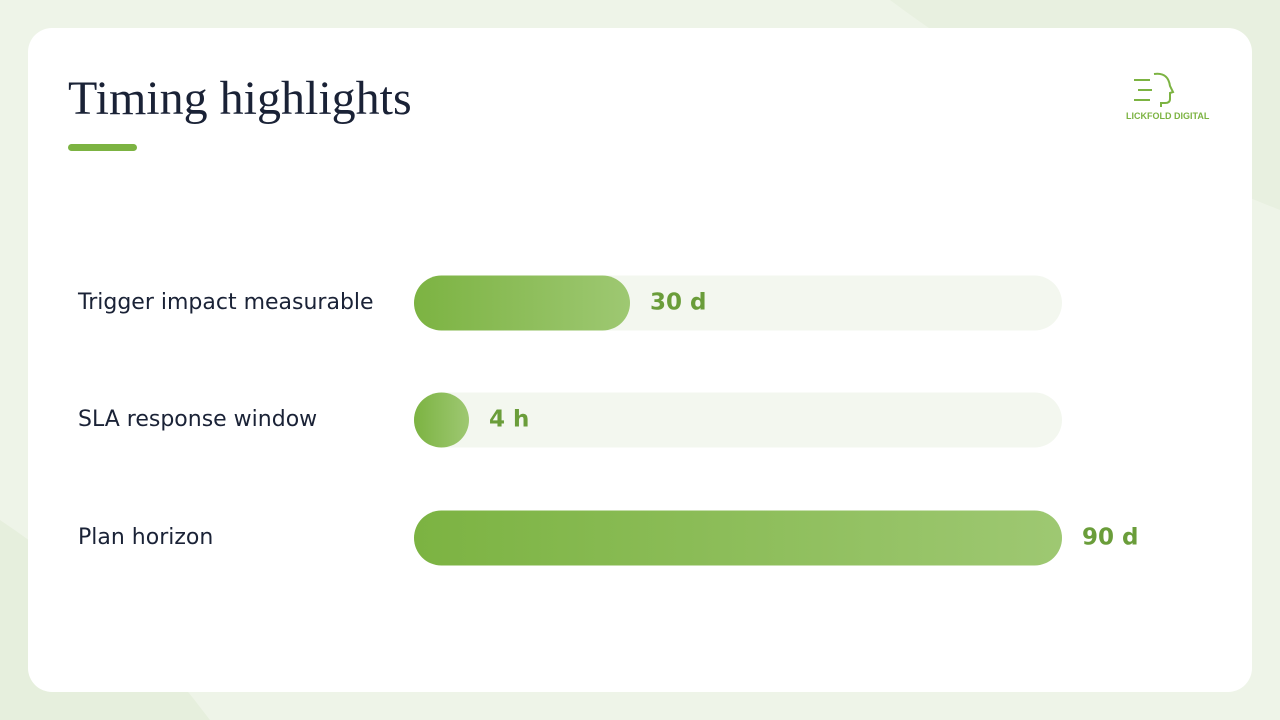 The width and height of the screenshot is (1280, 720). Describe the element at coordinates (102, 147) in the screenshot. I see `title-underline` at that location.